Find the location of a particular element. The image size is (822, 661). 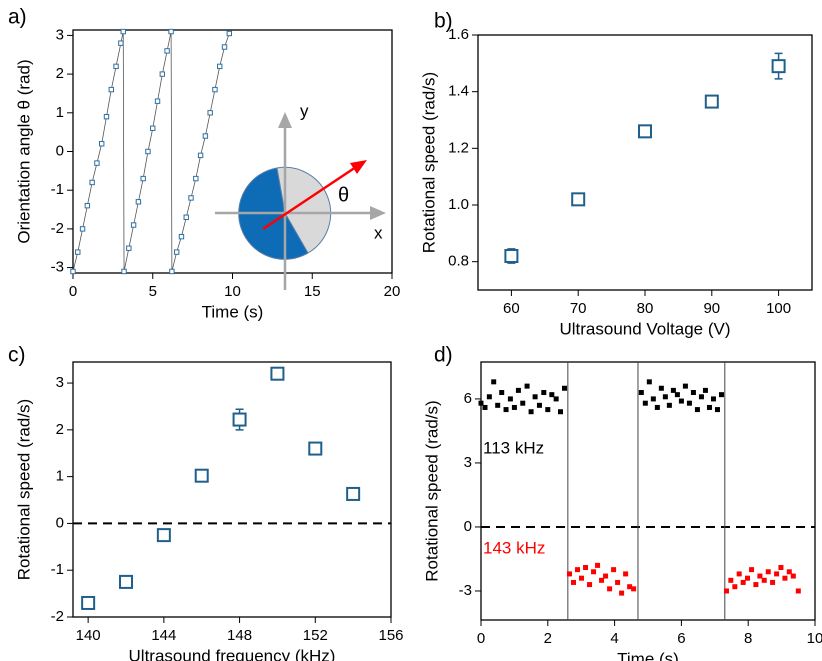

x-tick-label: 152 is located at coordinates (315, 635).